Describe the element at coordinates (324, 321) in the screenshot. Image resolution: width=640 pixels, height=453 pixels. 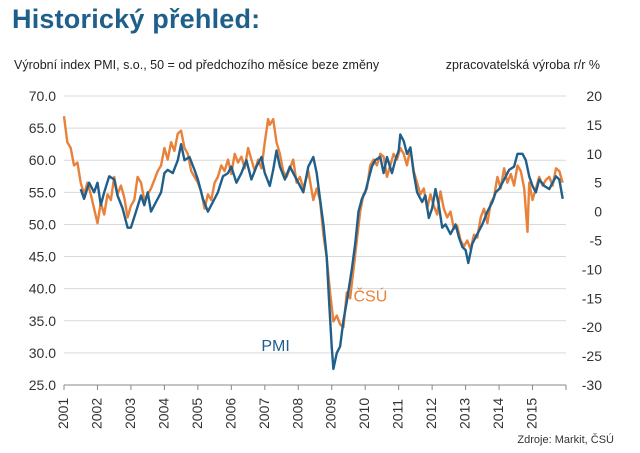
I see `series-labels: PMI ČSÚ` at that location.